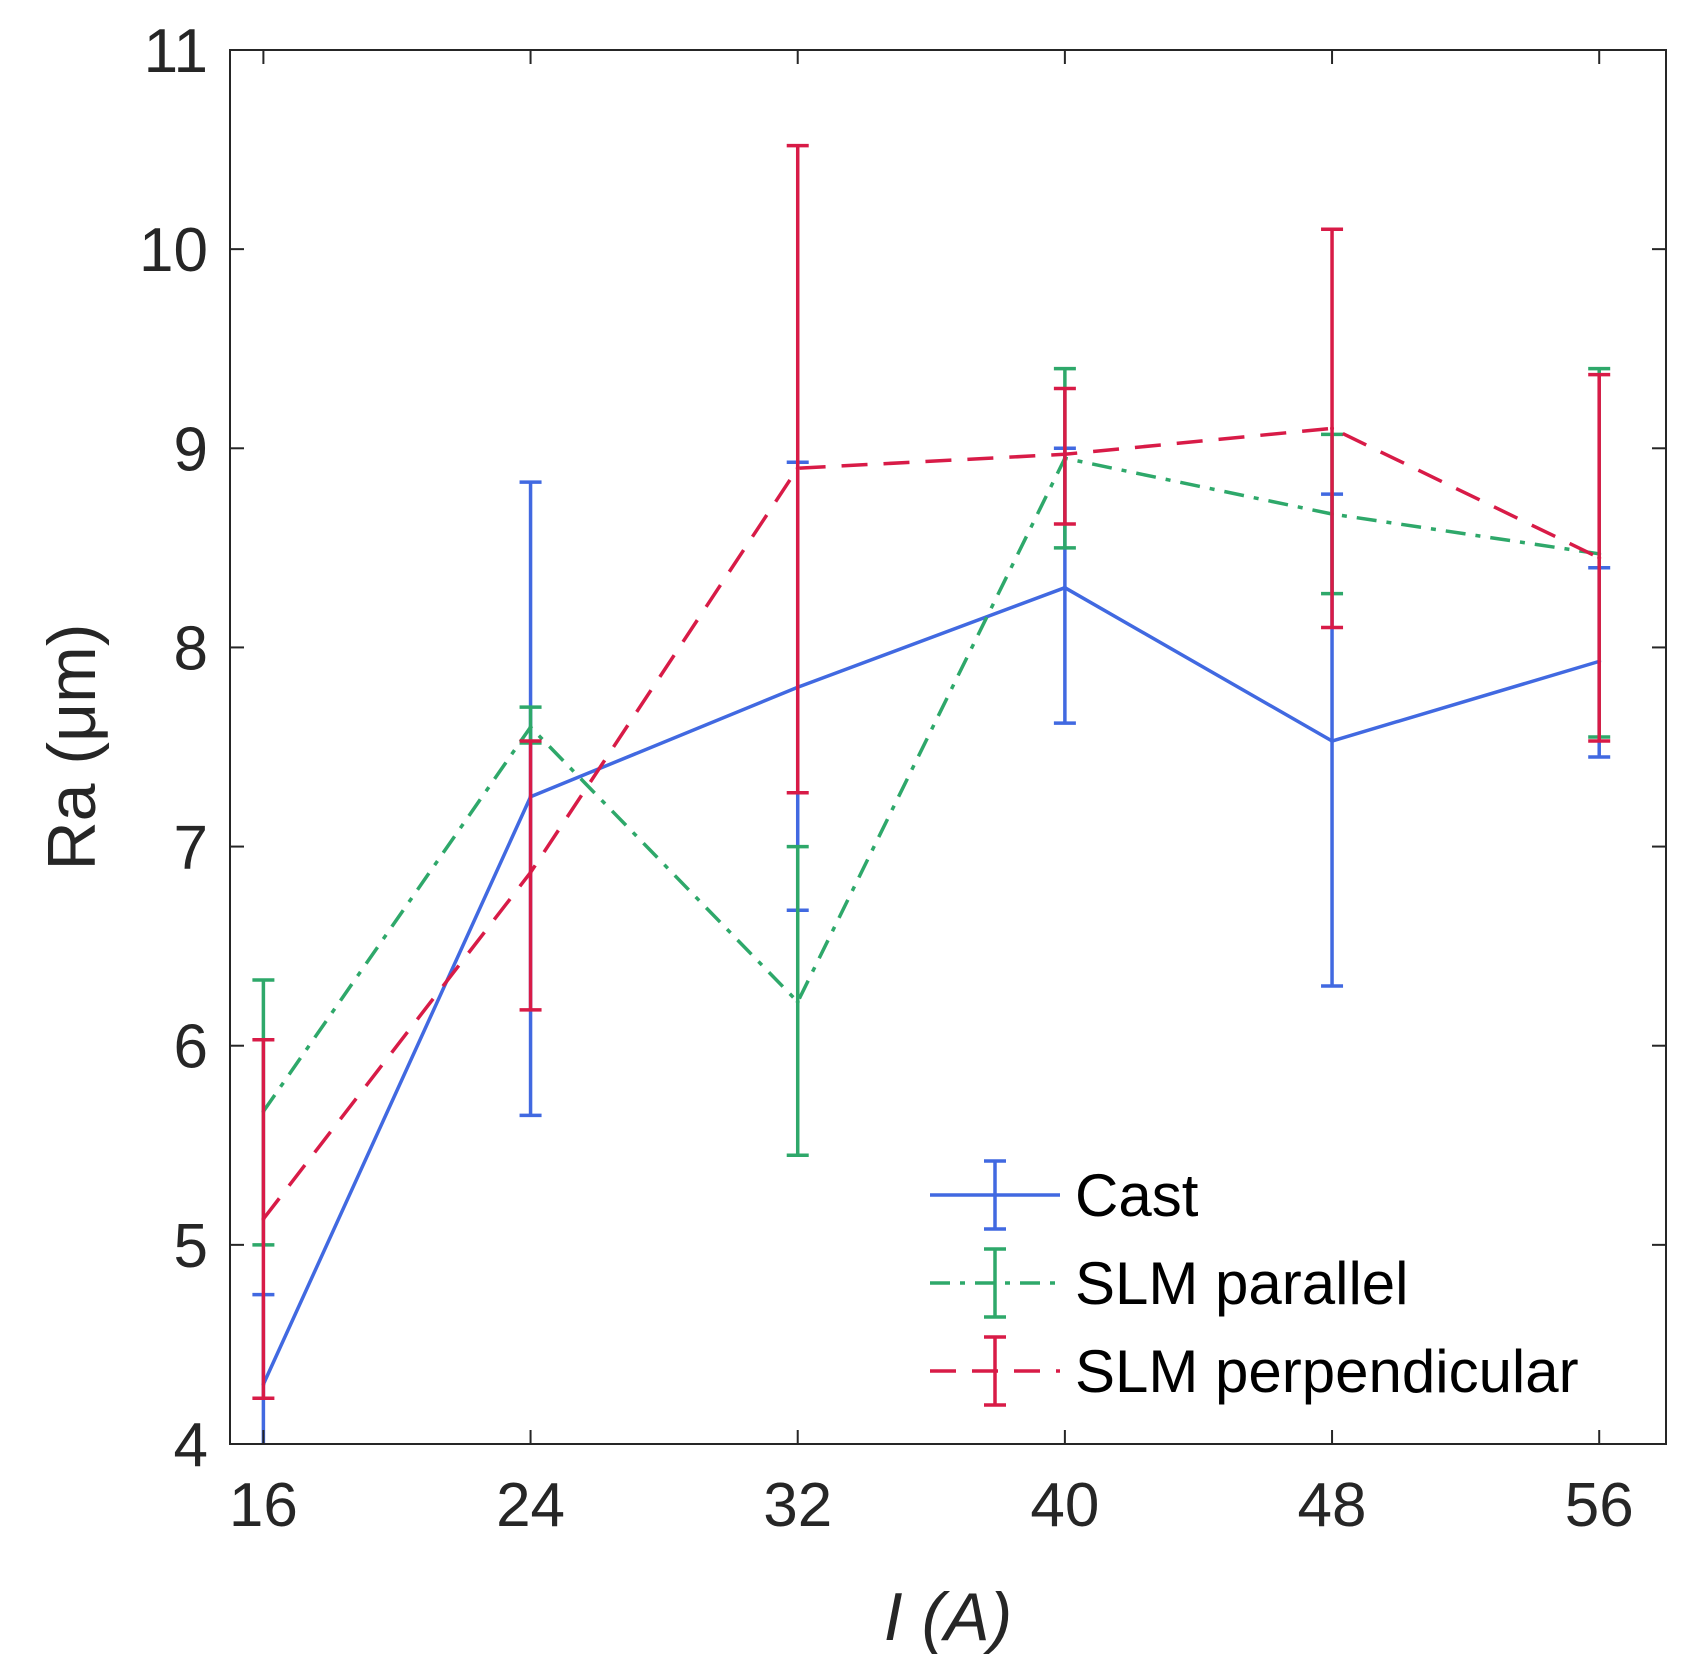 Image resolution: width=1688 pixels, height=1666 pixels. What do you see at coordinates (191, 1246) in the screenshot?
I see `y-tick-label: 5` at bounding box center [191, 1246].